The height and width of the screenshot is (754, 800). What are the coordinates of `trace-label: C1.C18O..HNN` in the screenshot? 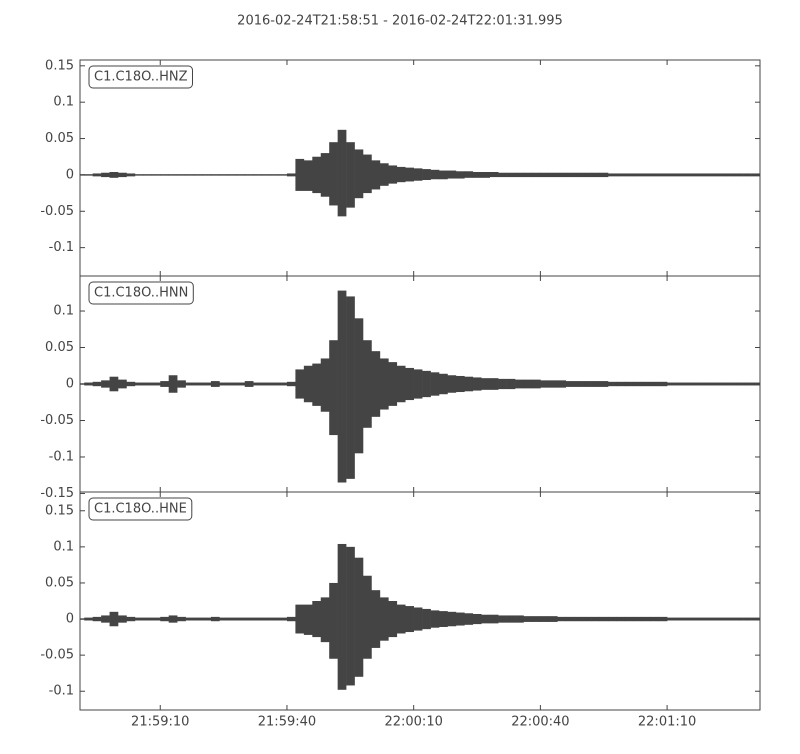 It's located at (141, 293).